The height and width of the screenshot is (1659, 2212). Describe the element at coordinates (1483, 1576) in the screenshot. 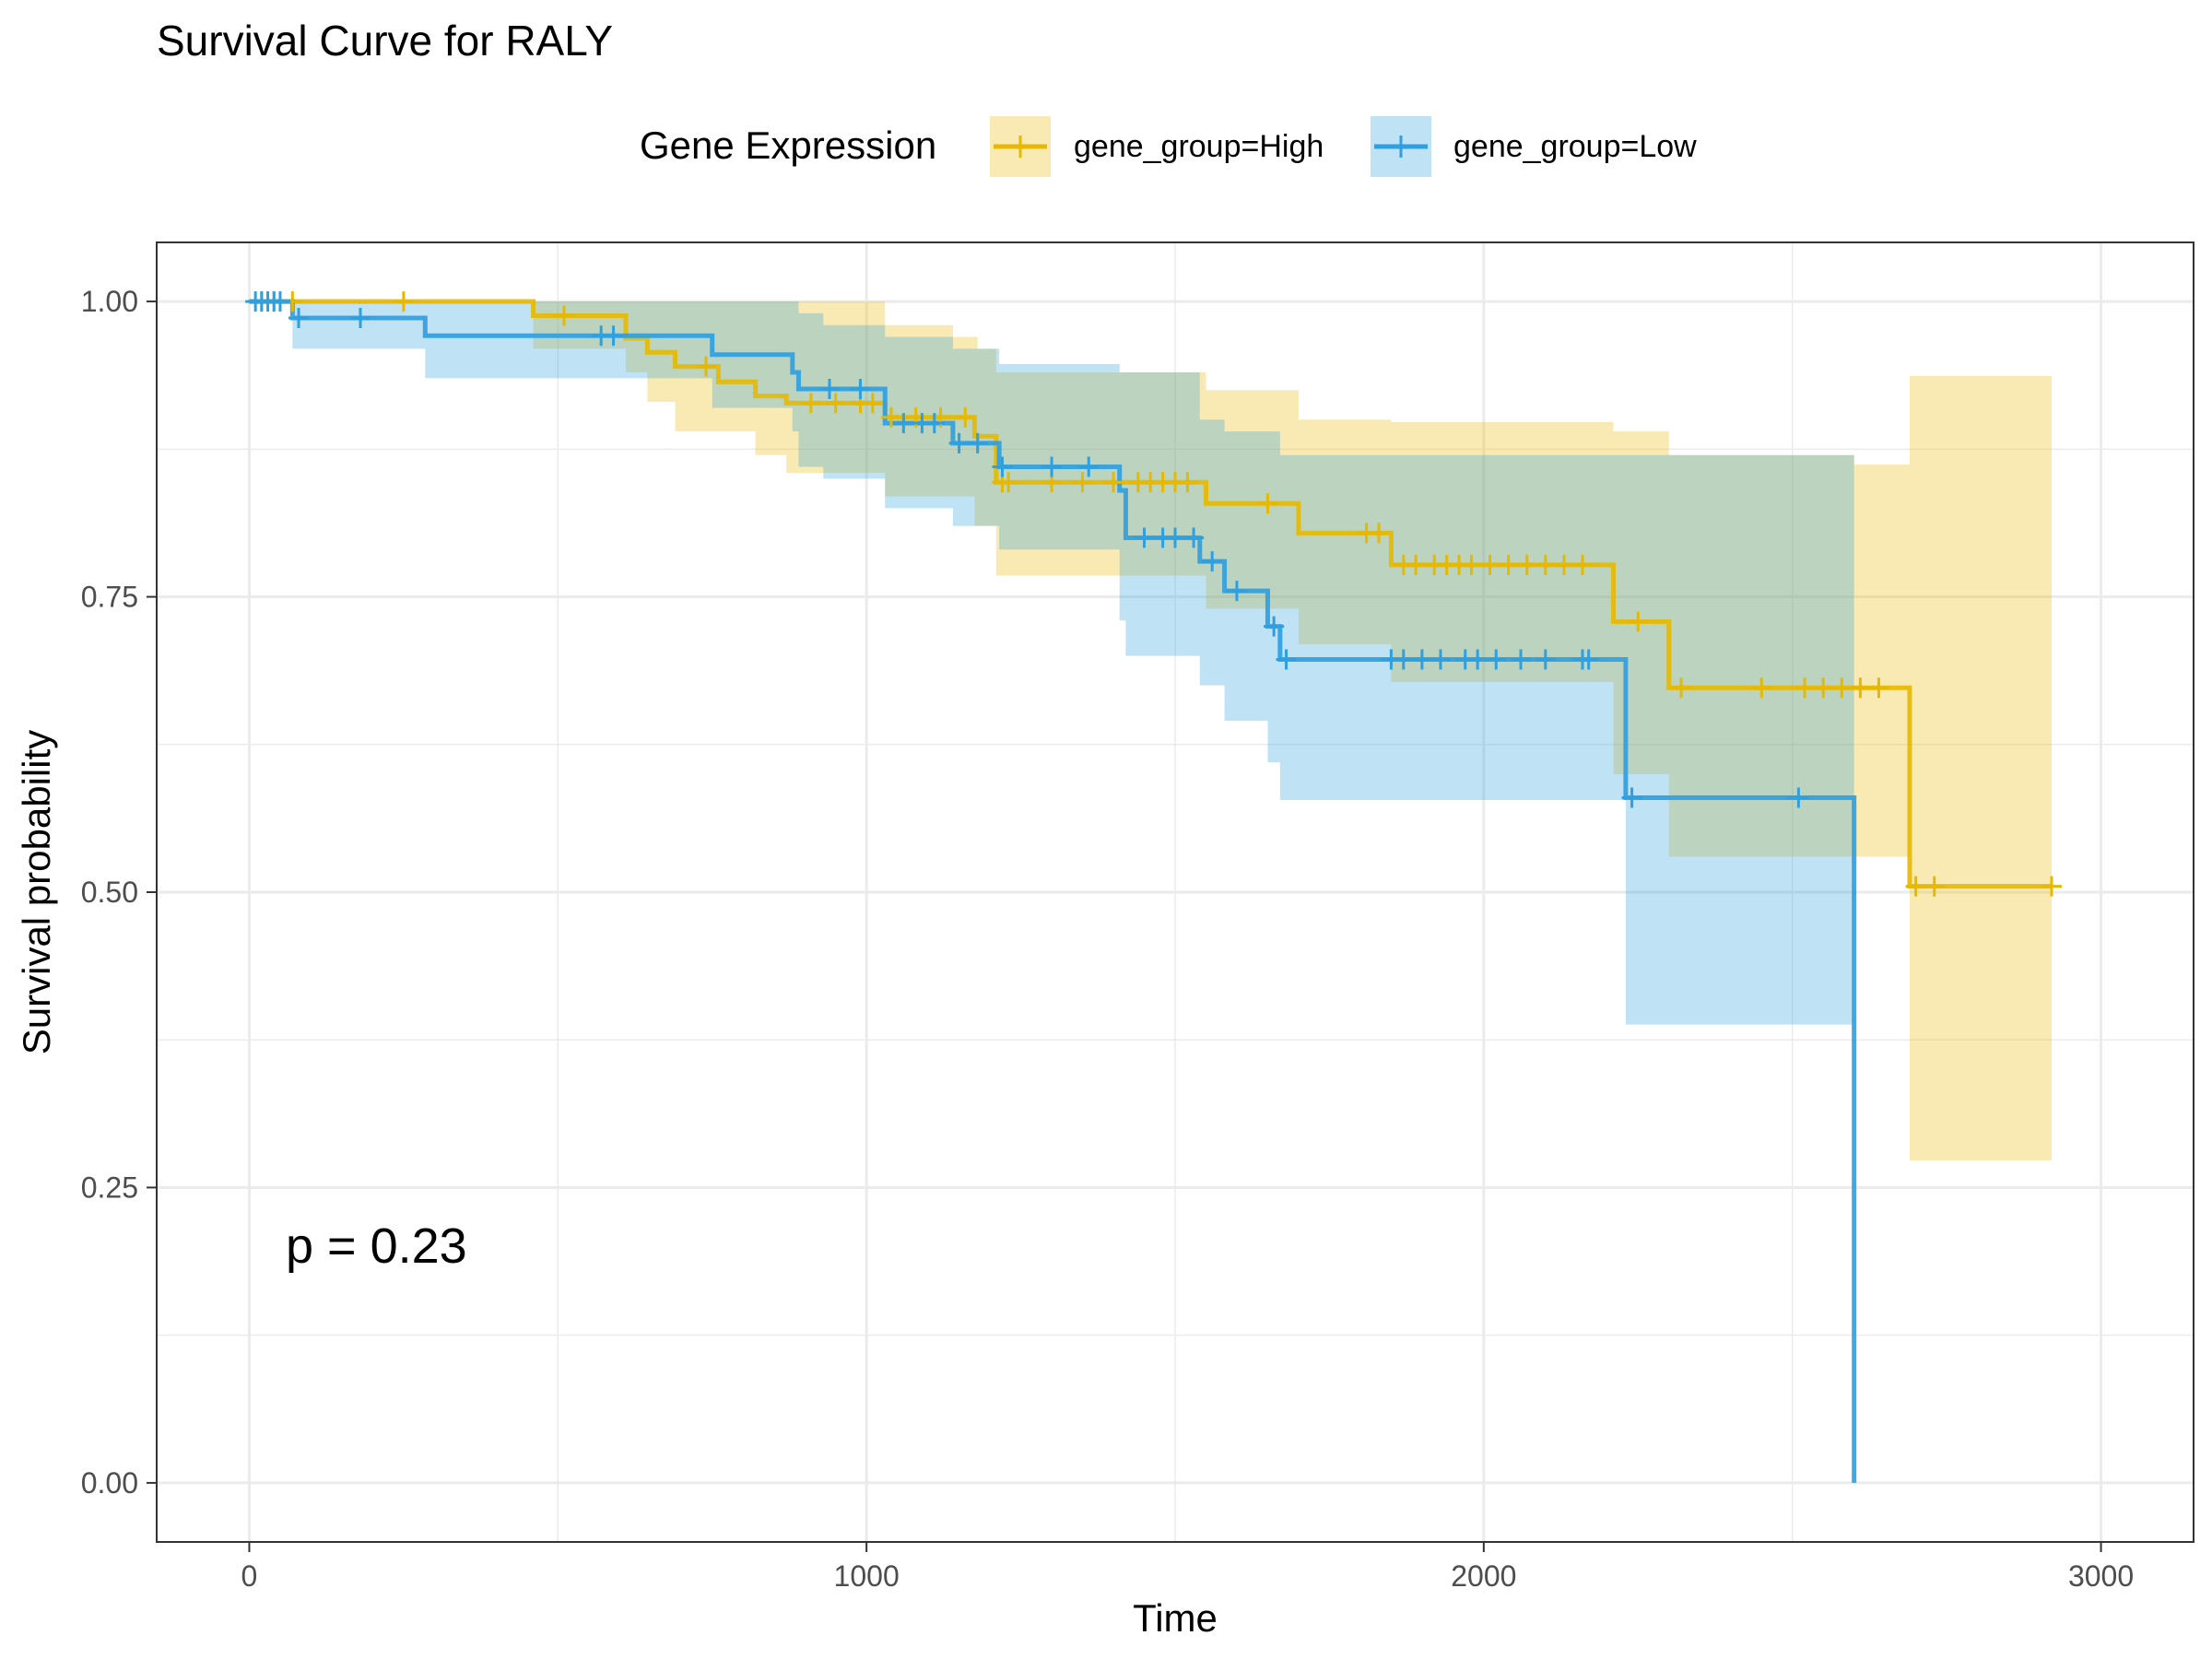

I see `x-tick-label: 2000` at that location.